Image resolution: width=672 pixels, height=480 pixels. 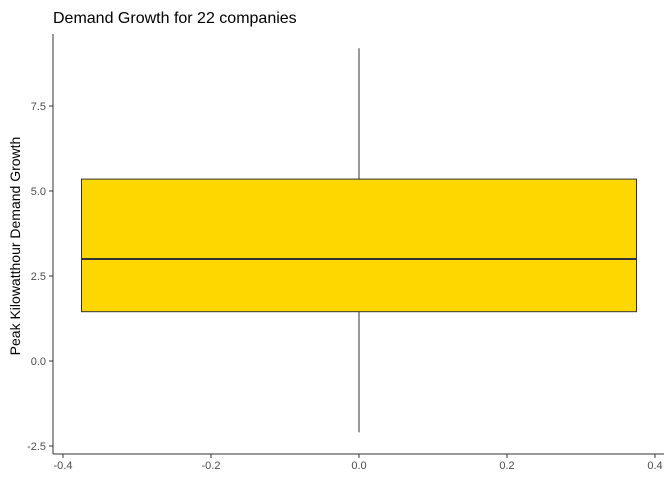 I want to click on x-tick-label: -0.2, so click(x=211, y=466).